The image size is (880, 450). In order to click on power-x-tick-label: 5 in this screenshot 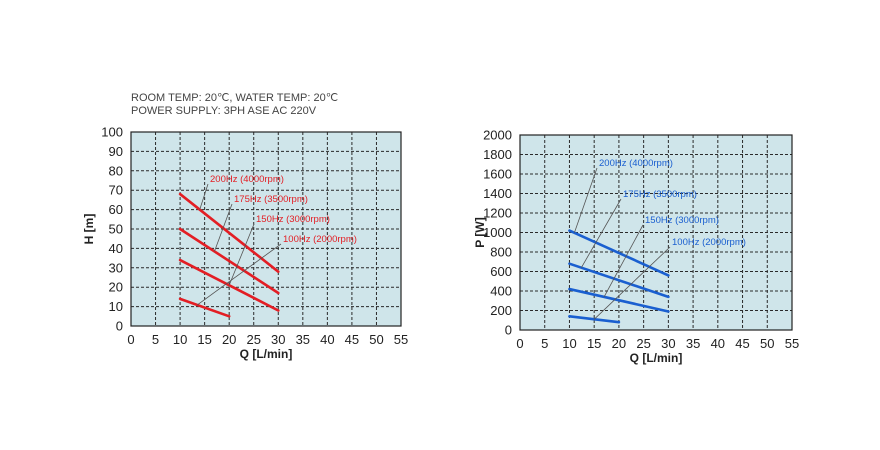, I will do `click(544, 343)`.